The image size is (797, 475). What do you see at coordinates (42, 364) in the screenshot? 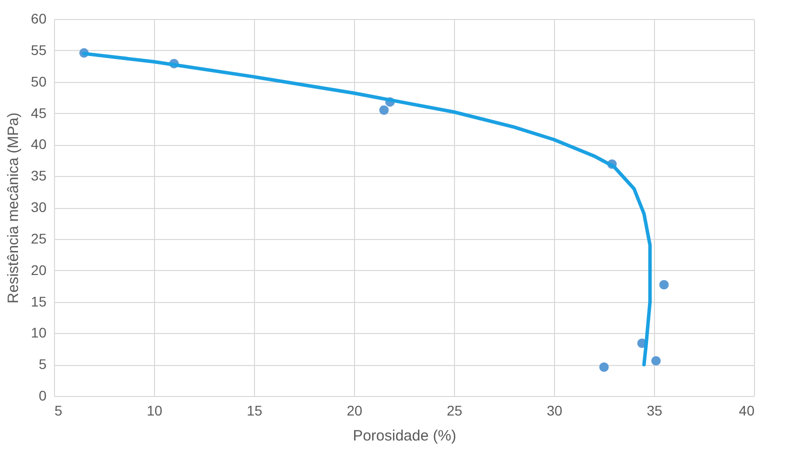
I see `y-tick-label: 5` at bounding box center [42, 364].